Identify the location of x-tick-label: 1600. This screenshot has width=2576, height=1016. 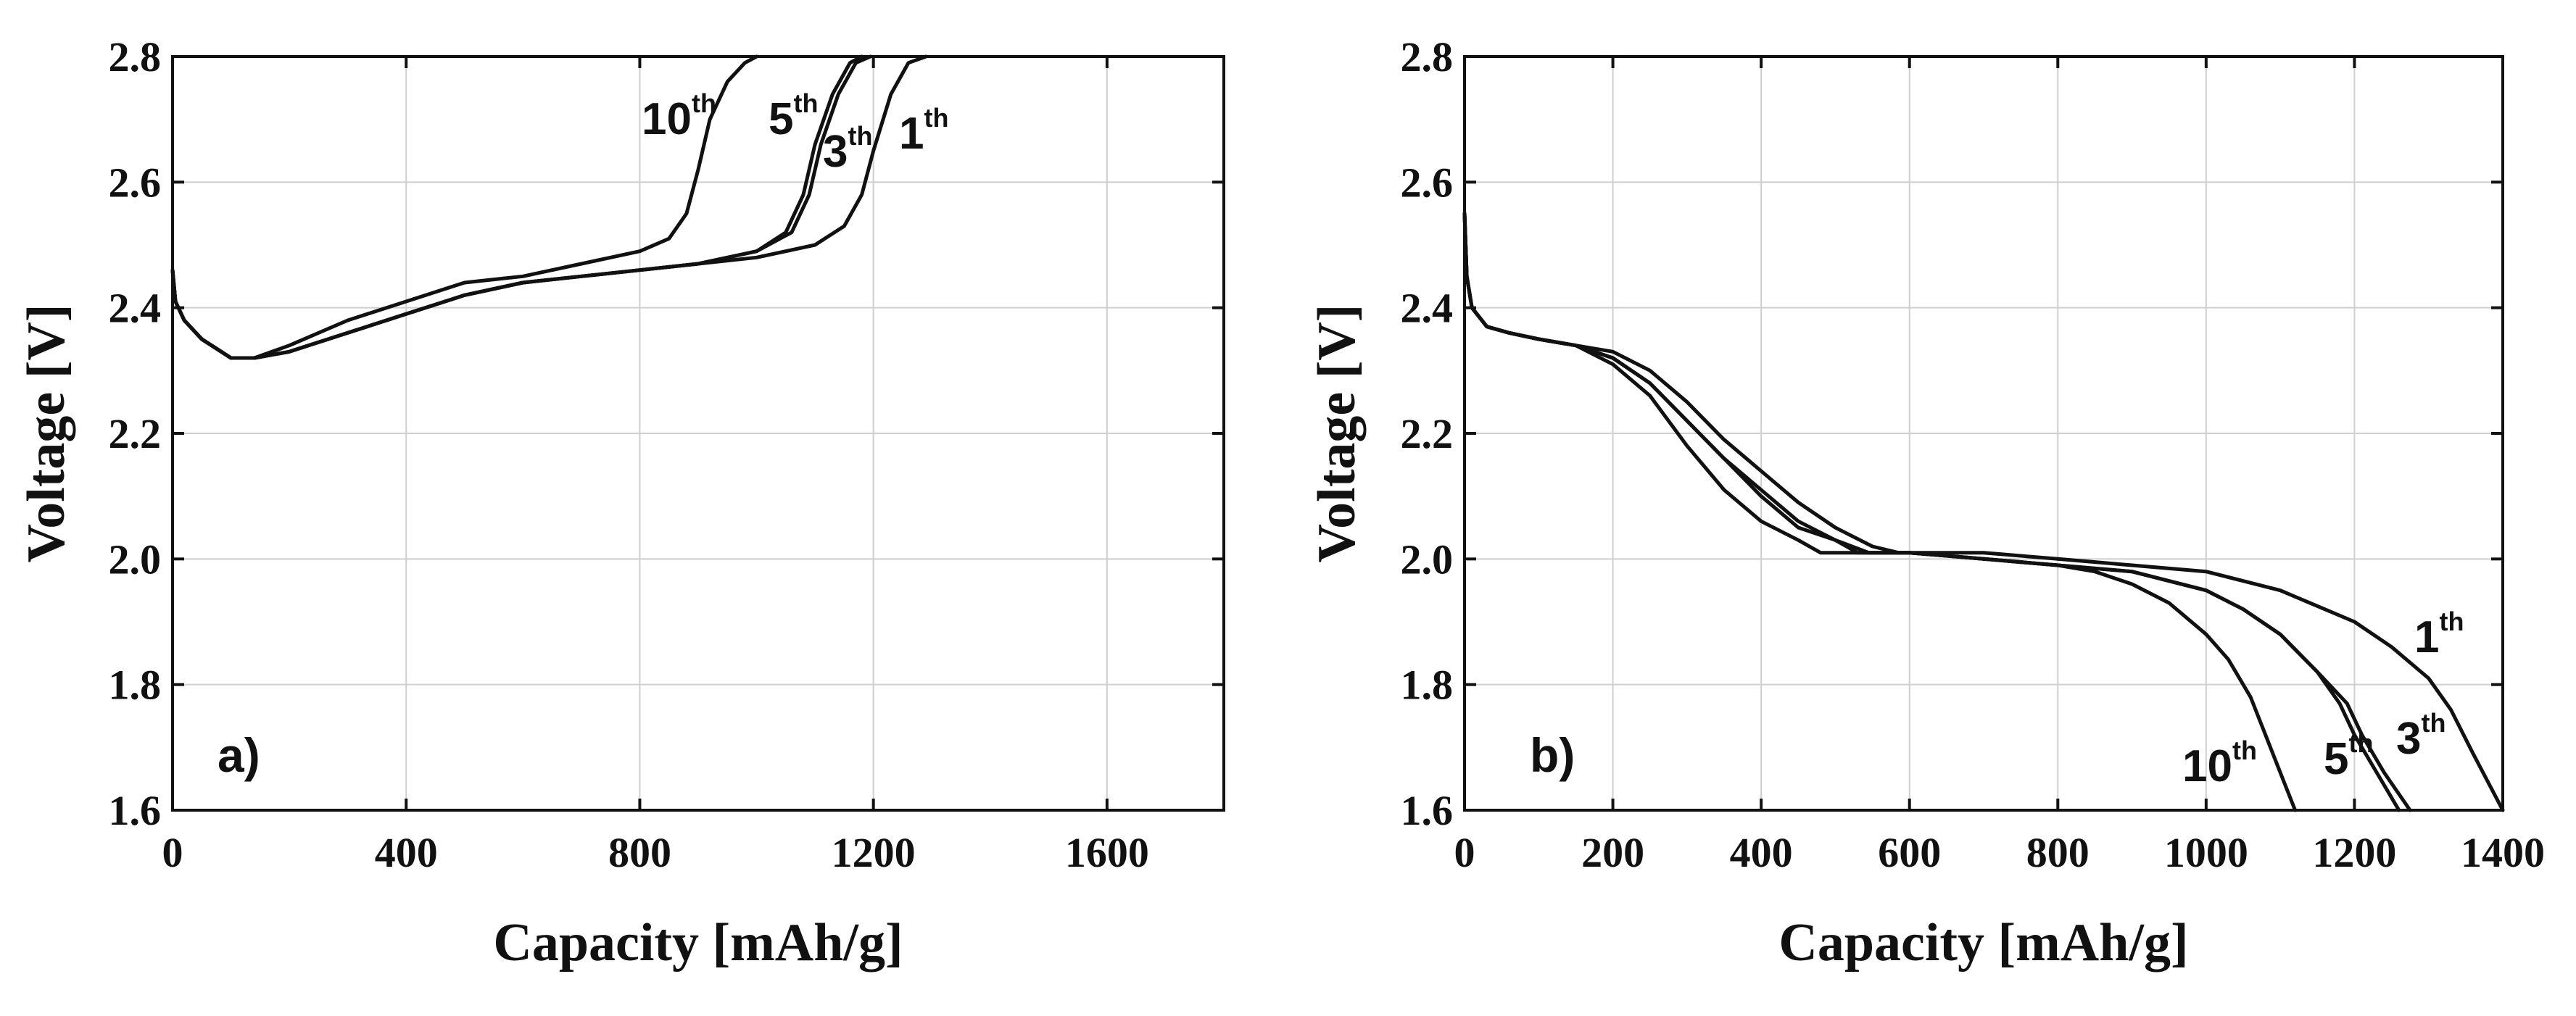
(1107, 852).